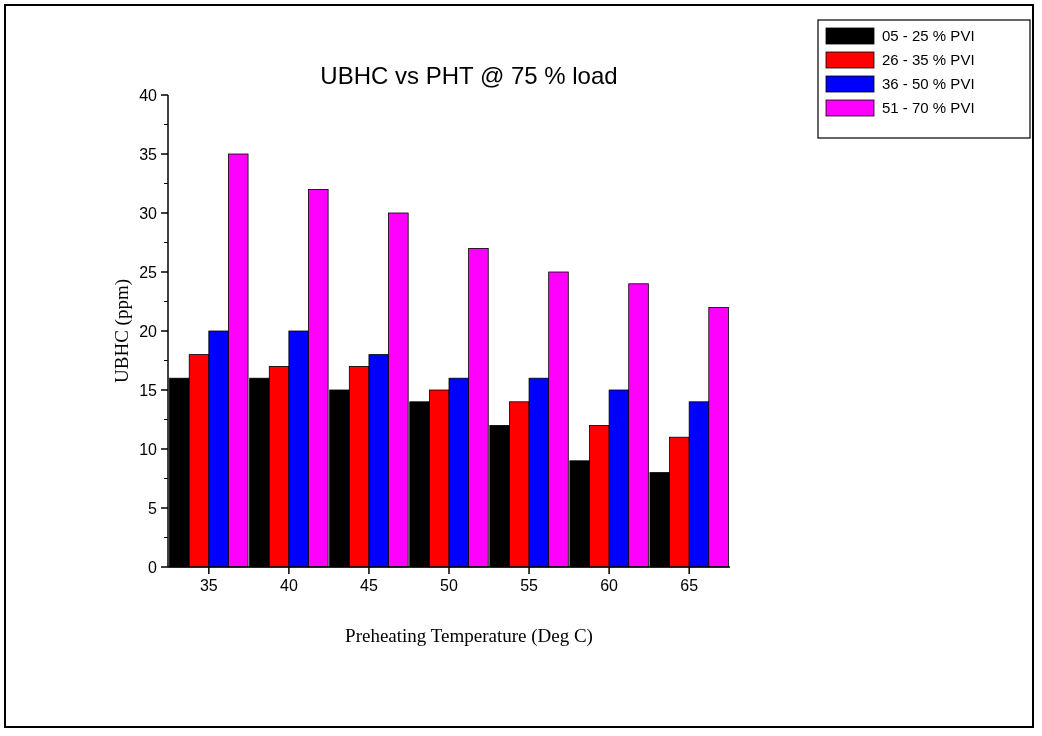 This screenshot has width=1042, height=736. I want to click on x-tick-label: 50, so click(449, 585).